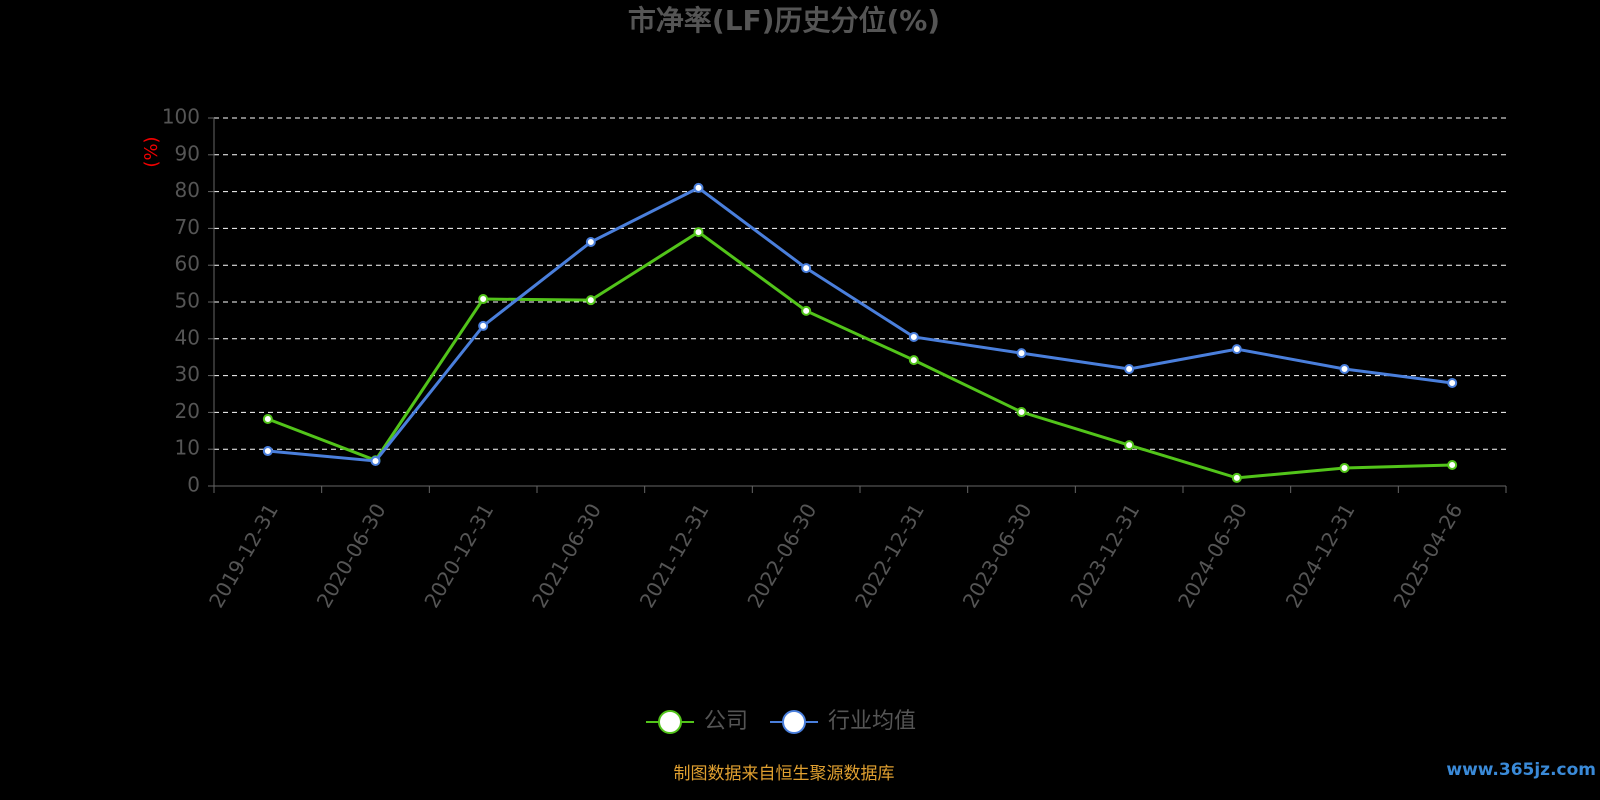  Describe the element at coordinates (872, 721) in the screenshot. I see `legend-label: 行业均值` at that location.